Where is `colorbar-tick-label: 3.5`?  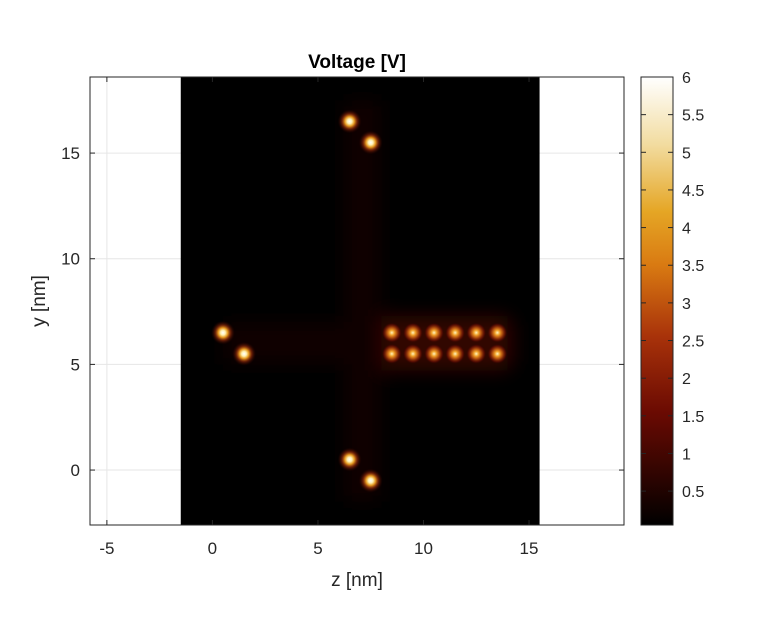 colorbar-tick-label: 3.5 is located at coordinates (693, 266).